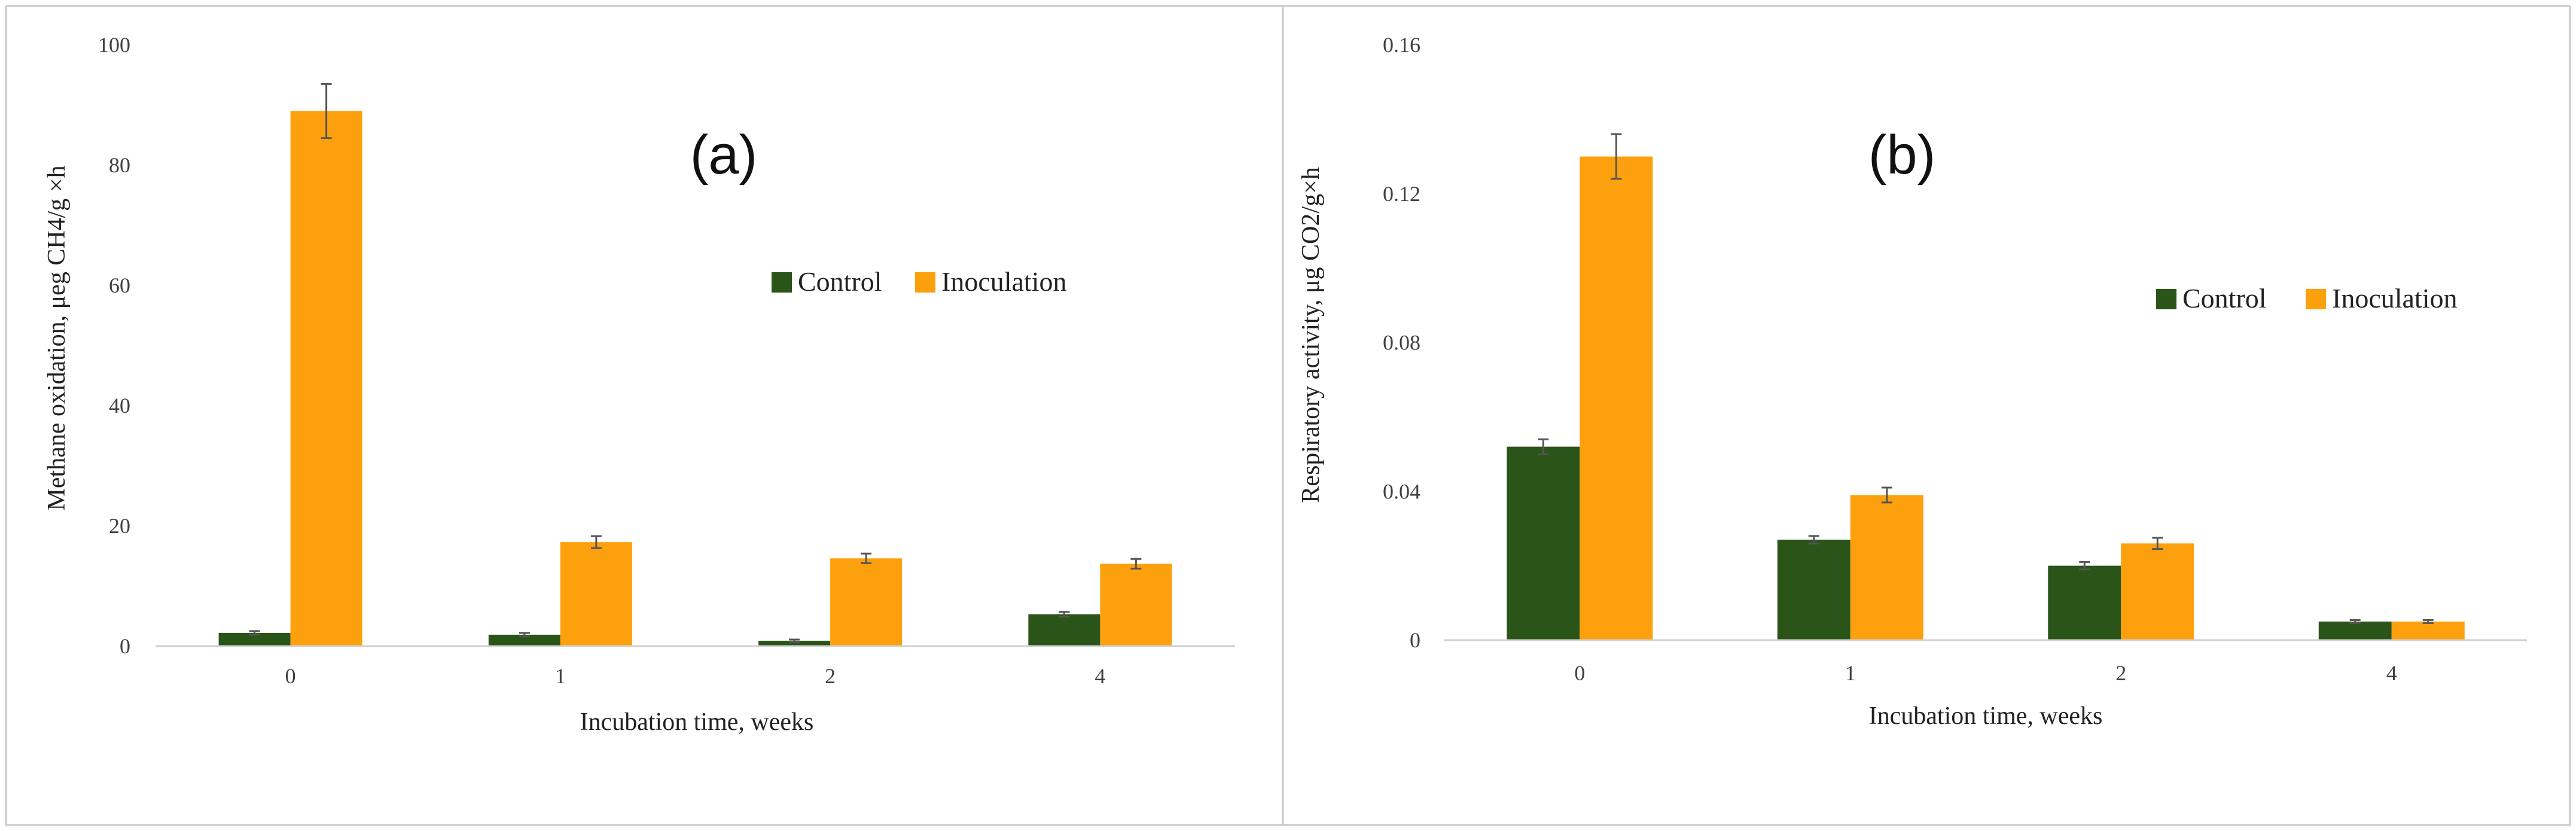 Image resolution: width=2576 pixels, height=831 pixels. What do you see at coordinates (57, 338) in the screenshot?
I see `panel-a-y-axis-title: Methane oxidation, μeg CH4/g ×h` at bounding box center [57, 338].